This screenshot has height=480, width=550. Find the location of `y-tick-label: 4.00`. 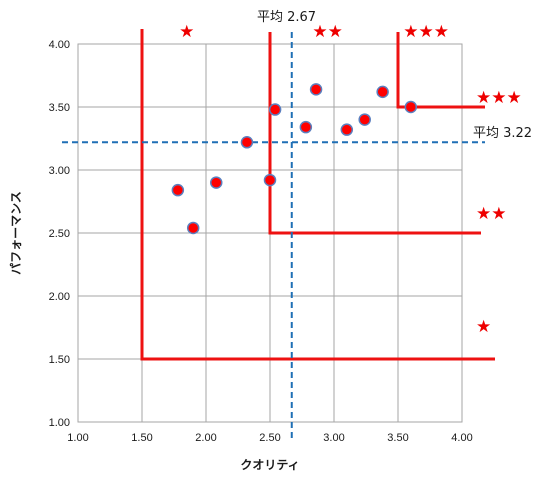

y-tick-label: 4.00 is located at coordinates (59, 45).